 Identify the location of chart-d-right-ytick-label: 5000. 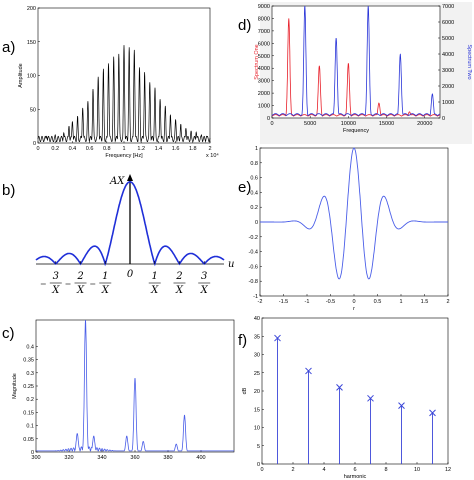
(448, 39).